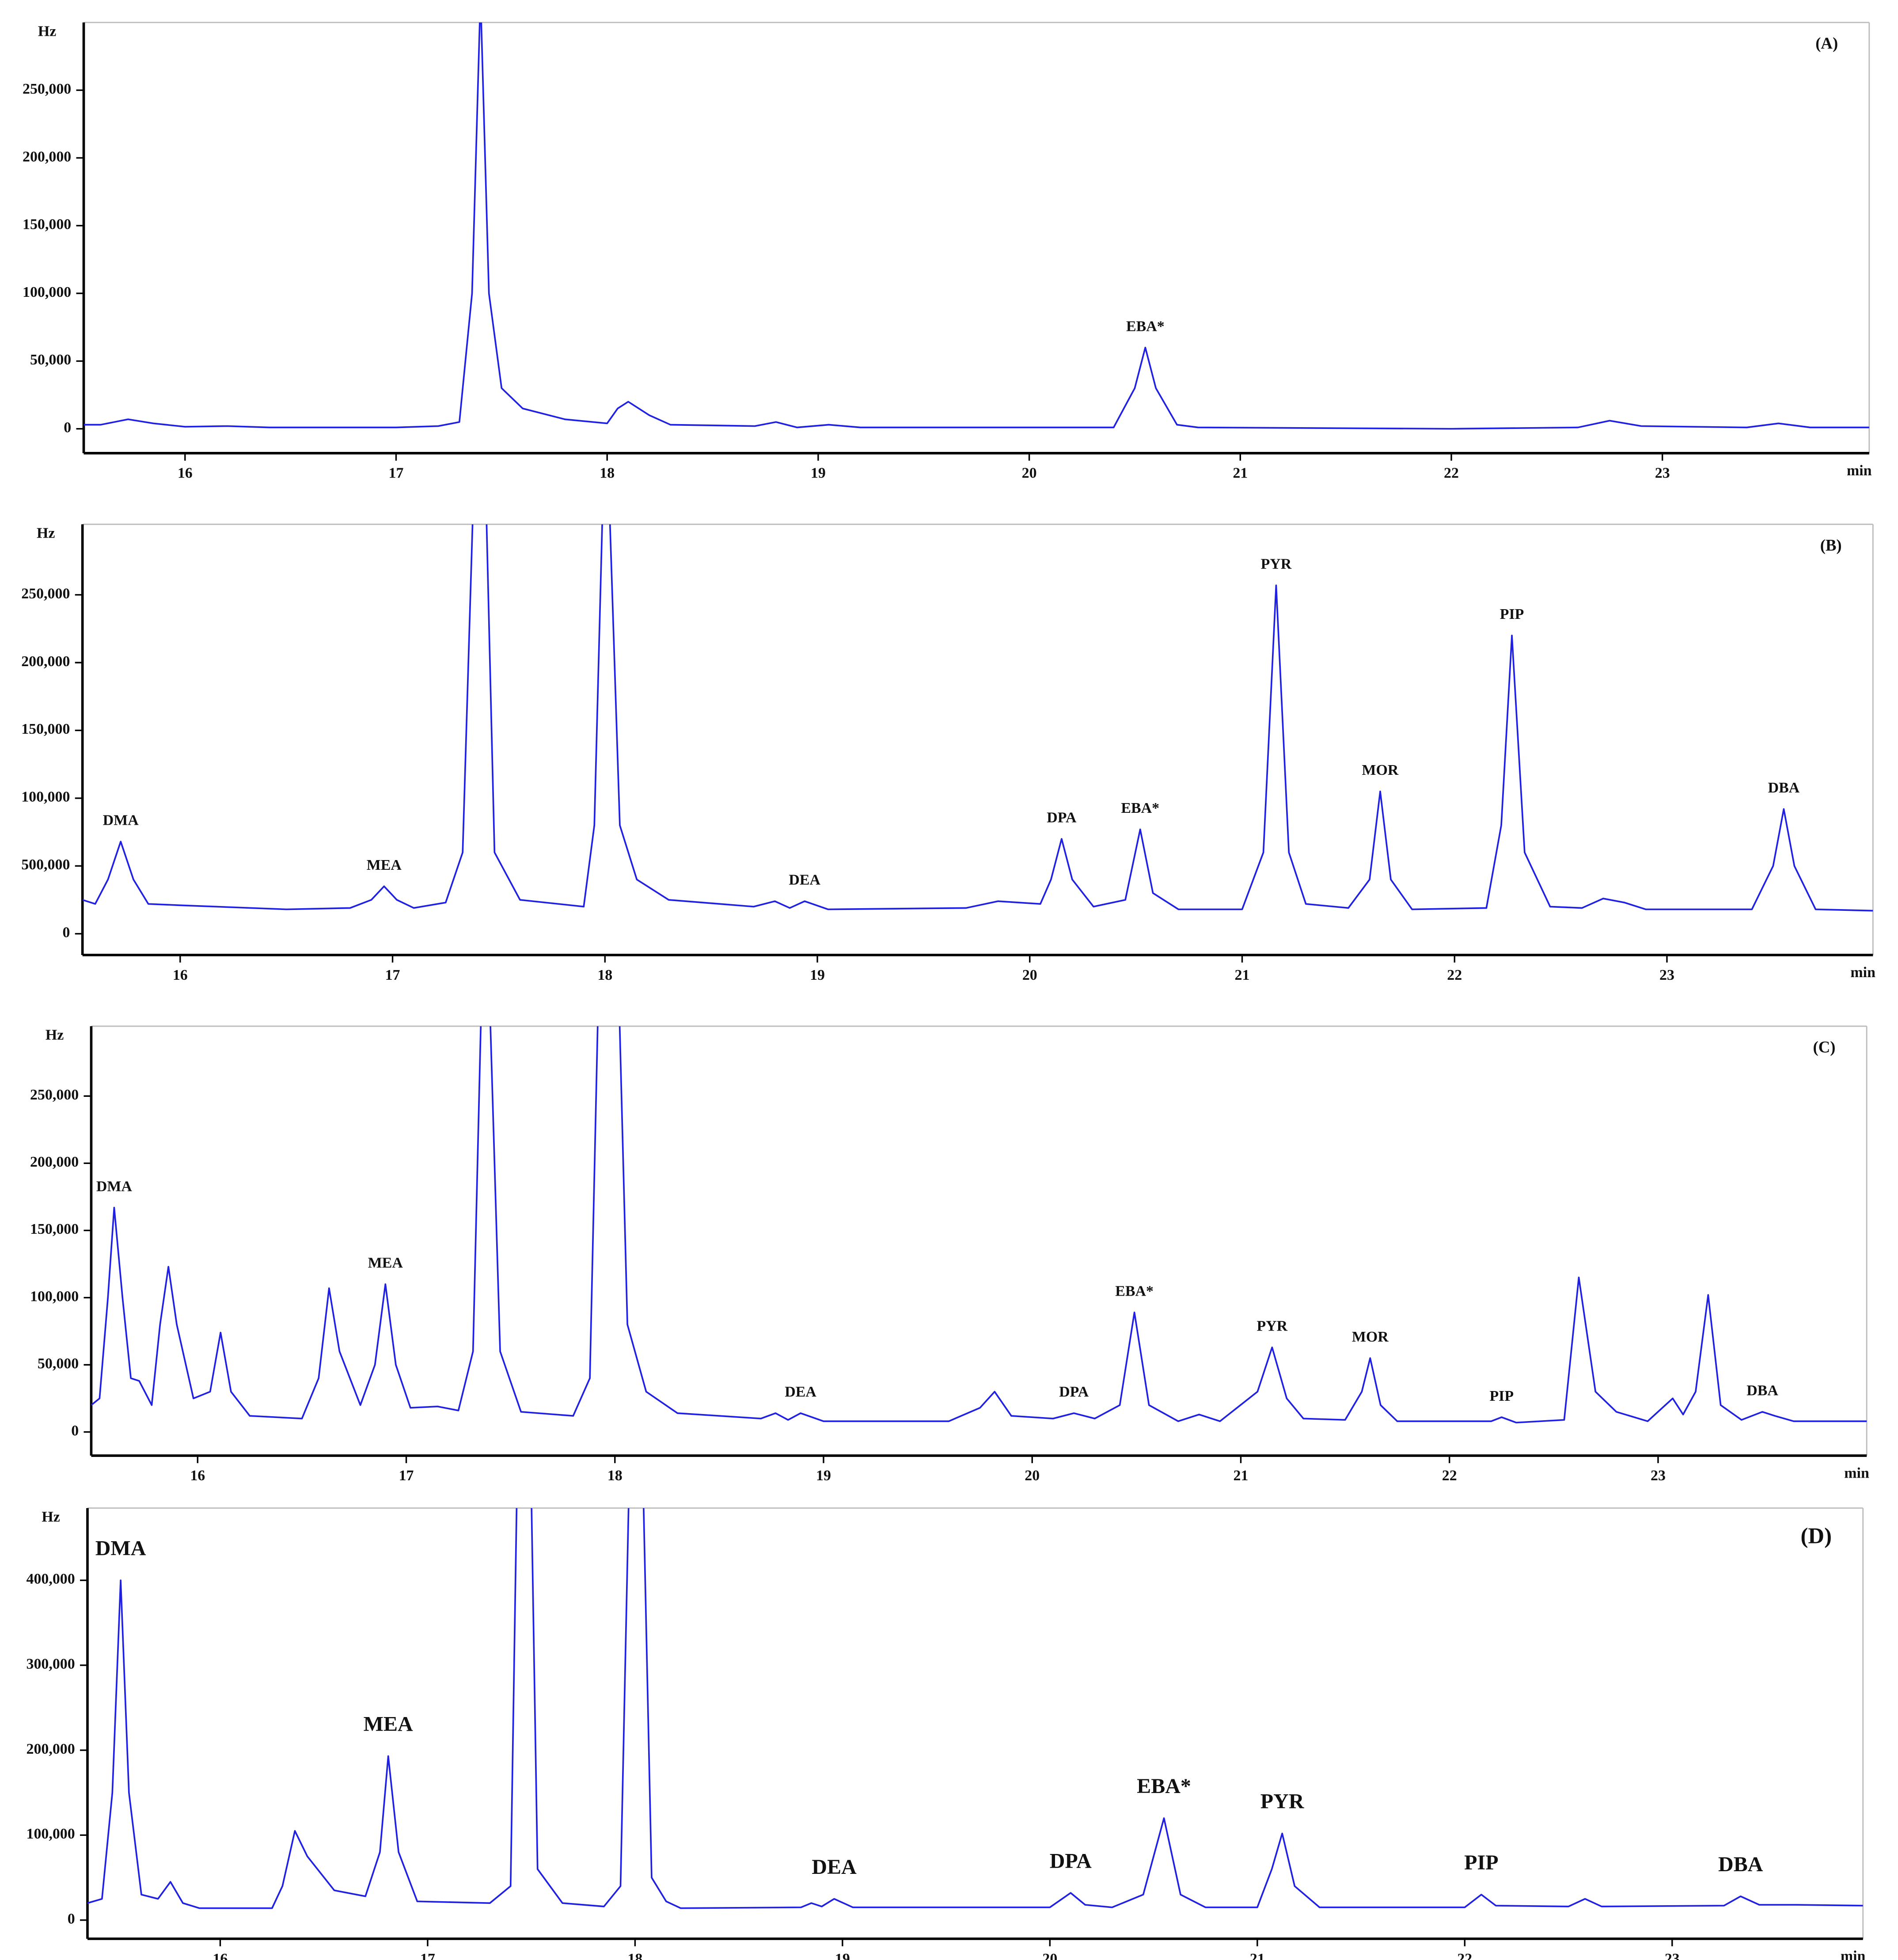  What do you see at coordinates (1826, 43) in the screenshot?
I see `panel-title: (A)` at bounding box center [1826, 43].